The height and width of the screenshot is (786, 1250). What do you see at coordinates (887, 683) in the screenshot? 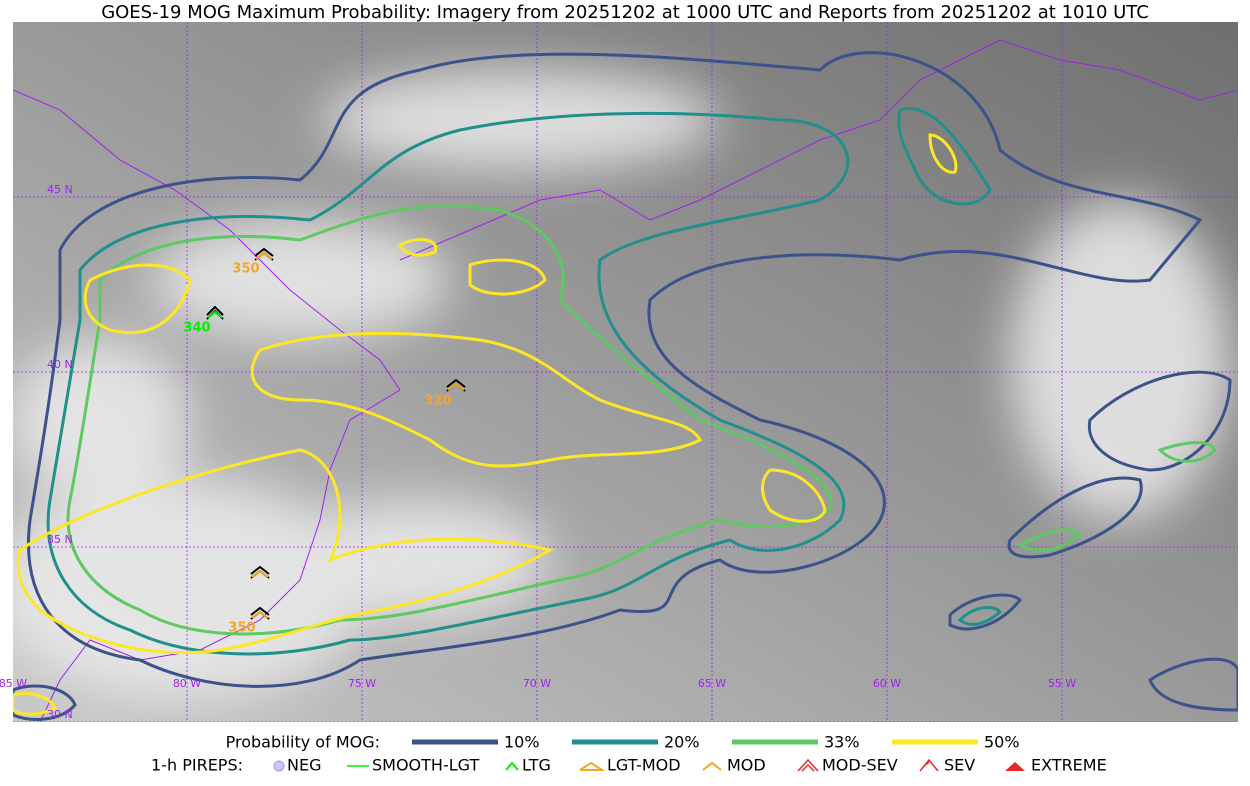
I see `lon-label: 60 W` at bounding box center [887, 683].